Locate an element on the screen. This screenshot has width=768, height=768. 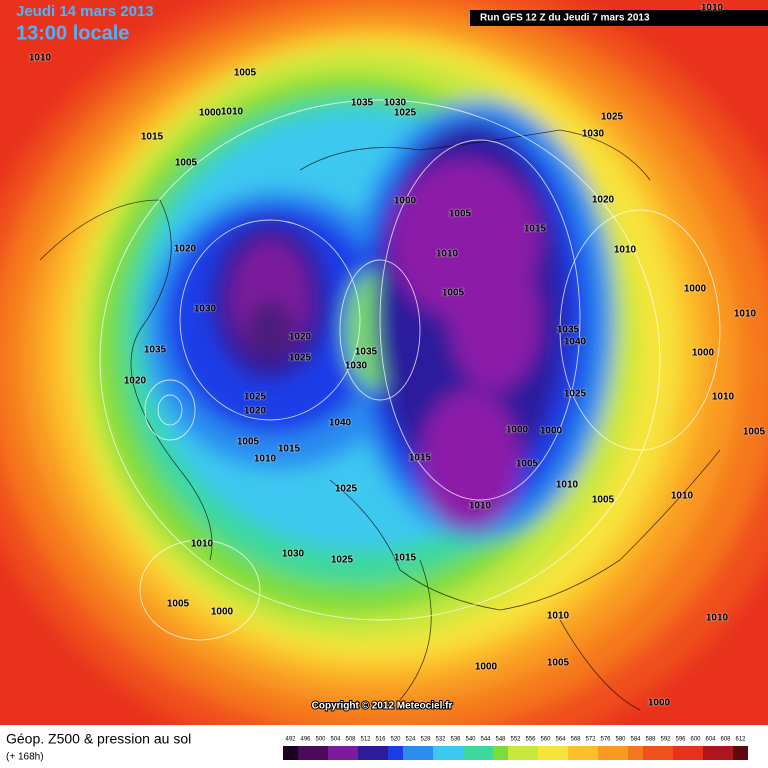
scale-label: 536 is located at coordinates (455, 740).